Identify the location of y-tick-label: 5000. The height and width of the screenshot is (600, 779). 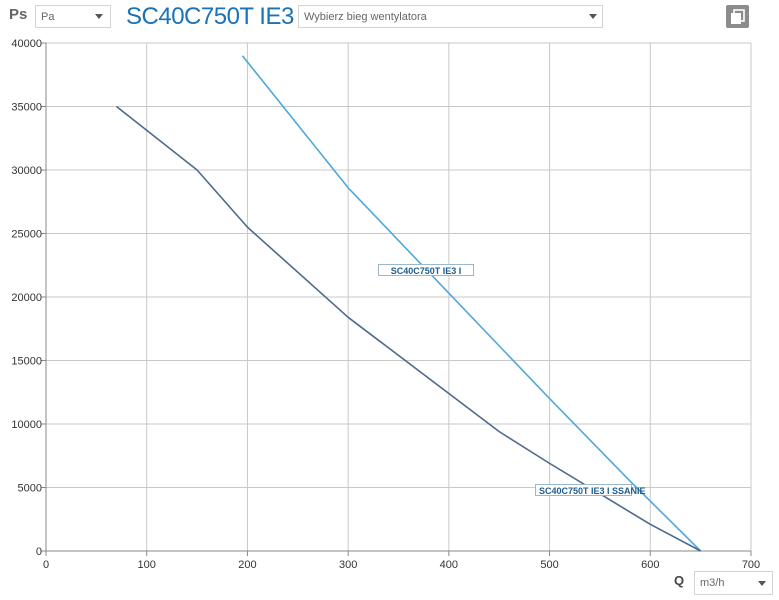
(30, 489).